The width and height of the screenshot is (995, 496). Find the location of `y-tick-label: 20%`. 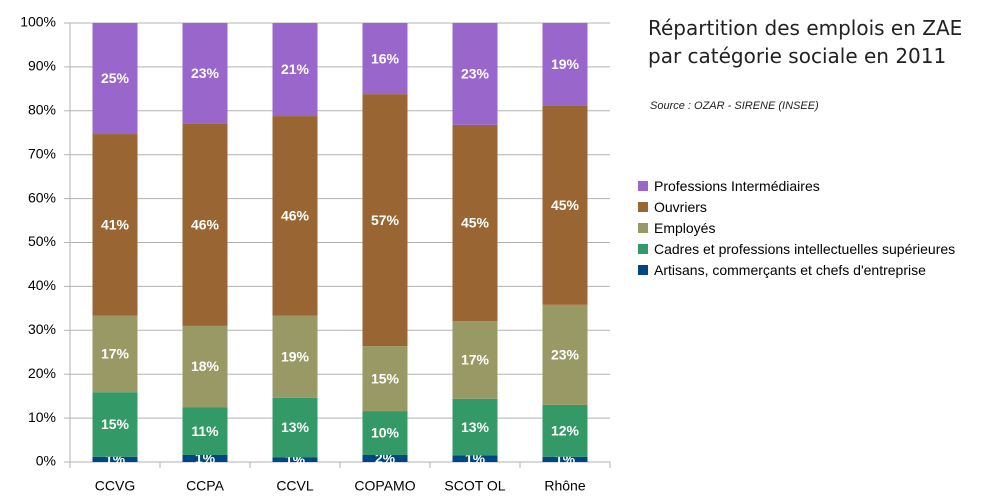

y-tick-label: 20% is located at coordinates (42, 373).